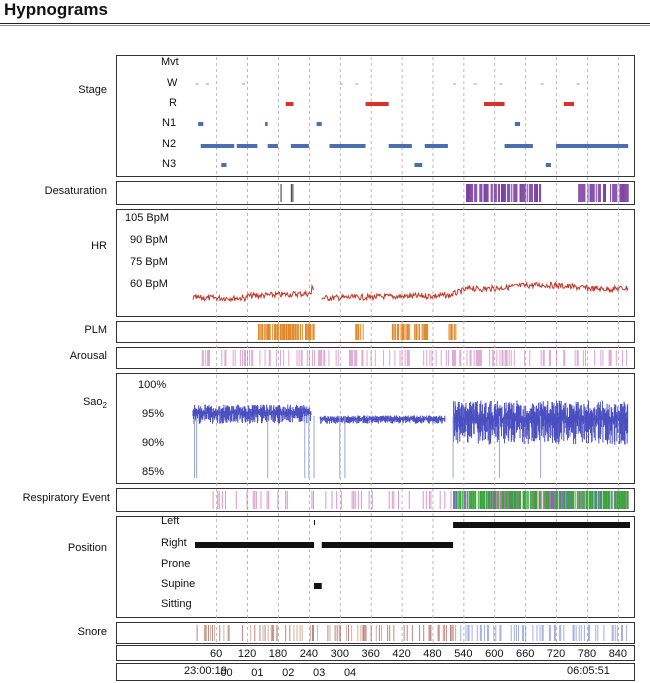  I want to click on hr-label: HR, so click(99, 246).